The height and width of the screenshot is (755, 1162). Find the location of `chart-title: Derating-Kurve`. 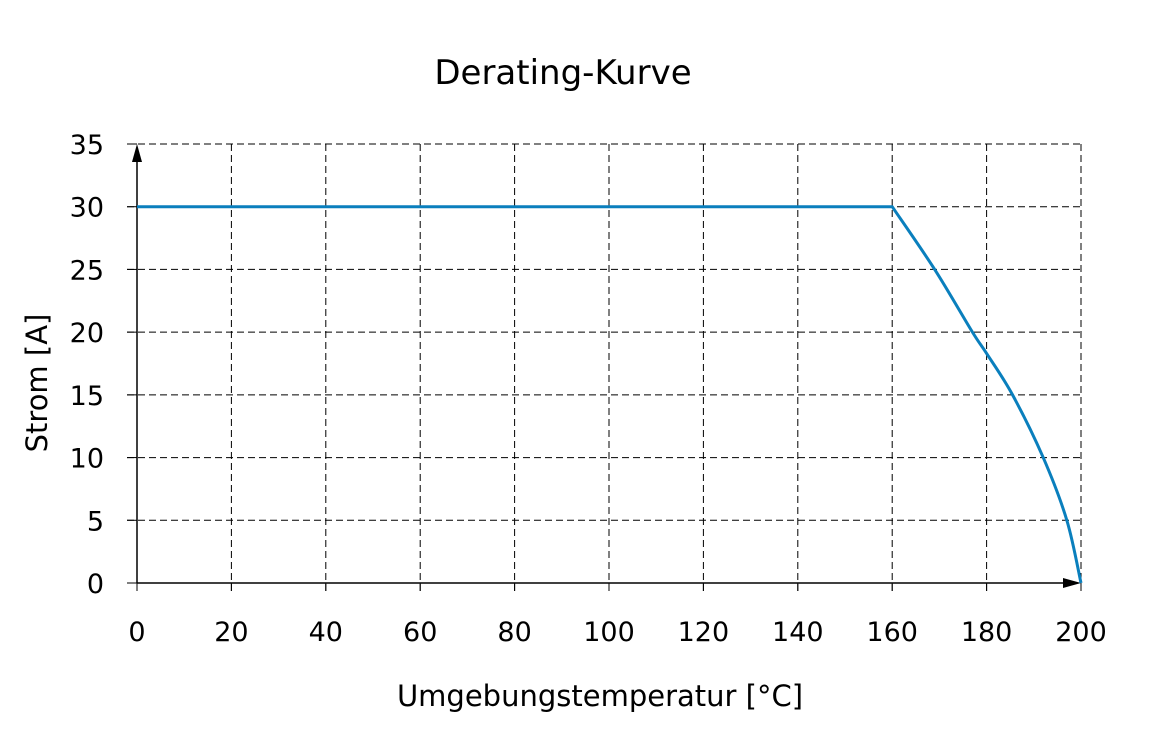

chart-title: Derating-Kurve is located at coordinates (562, 73).